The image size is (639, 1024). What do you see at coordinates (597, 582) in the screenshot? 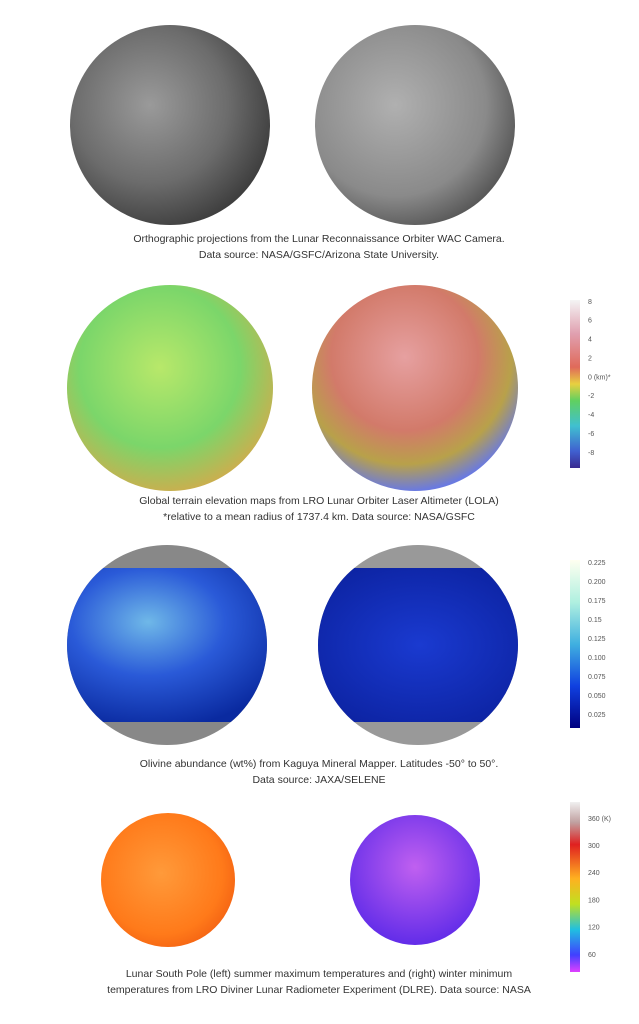
I see `colorbar-label: 0.200` at bounding box center [597, 582].